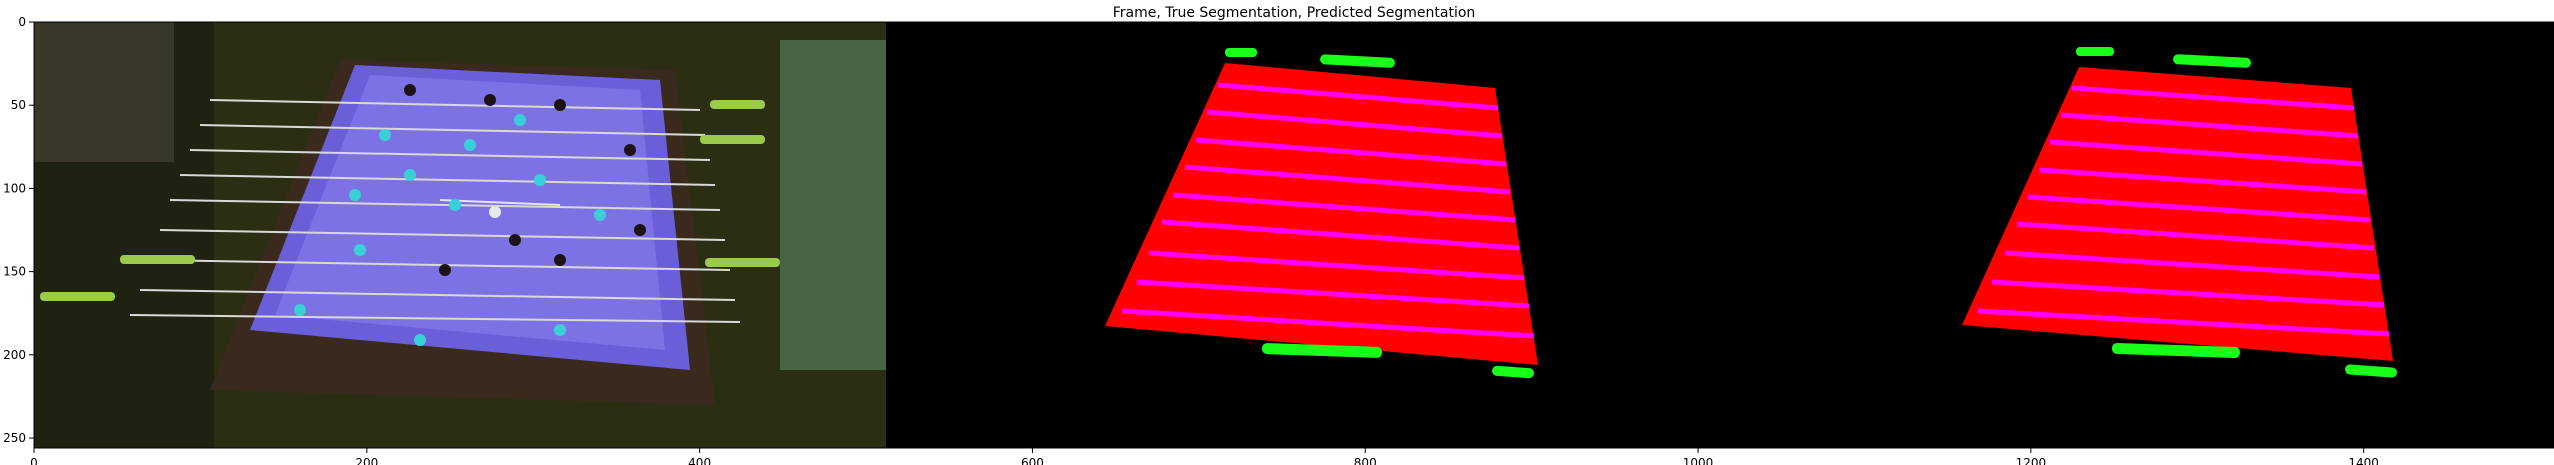  Describe the element at coordinates (1379, 213) in the screenshot. I see `true-seg-handles` at that location.